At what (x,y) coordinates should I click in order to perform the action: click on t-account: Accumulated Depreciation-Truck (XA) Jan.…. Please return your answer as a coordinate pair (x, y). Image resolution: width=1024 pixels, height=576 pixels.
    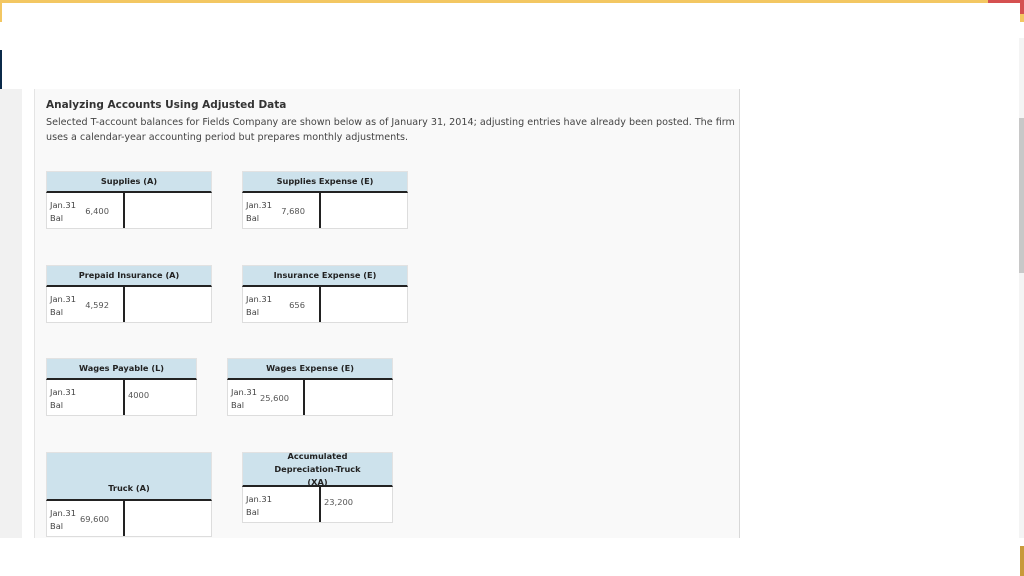
    Looking at the image, I should click on (317, 487).